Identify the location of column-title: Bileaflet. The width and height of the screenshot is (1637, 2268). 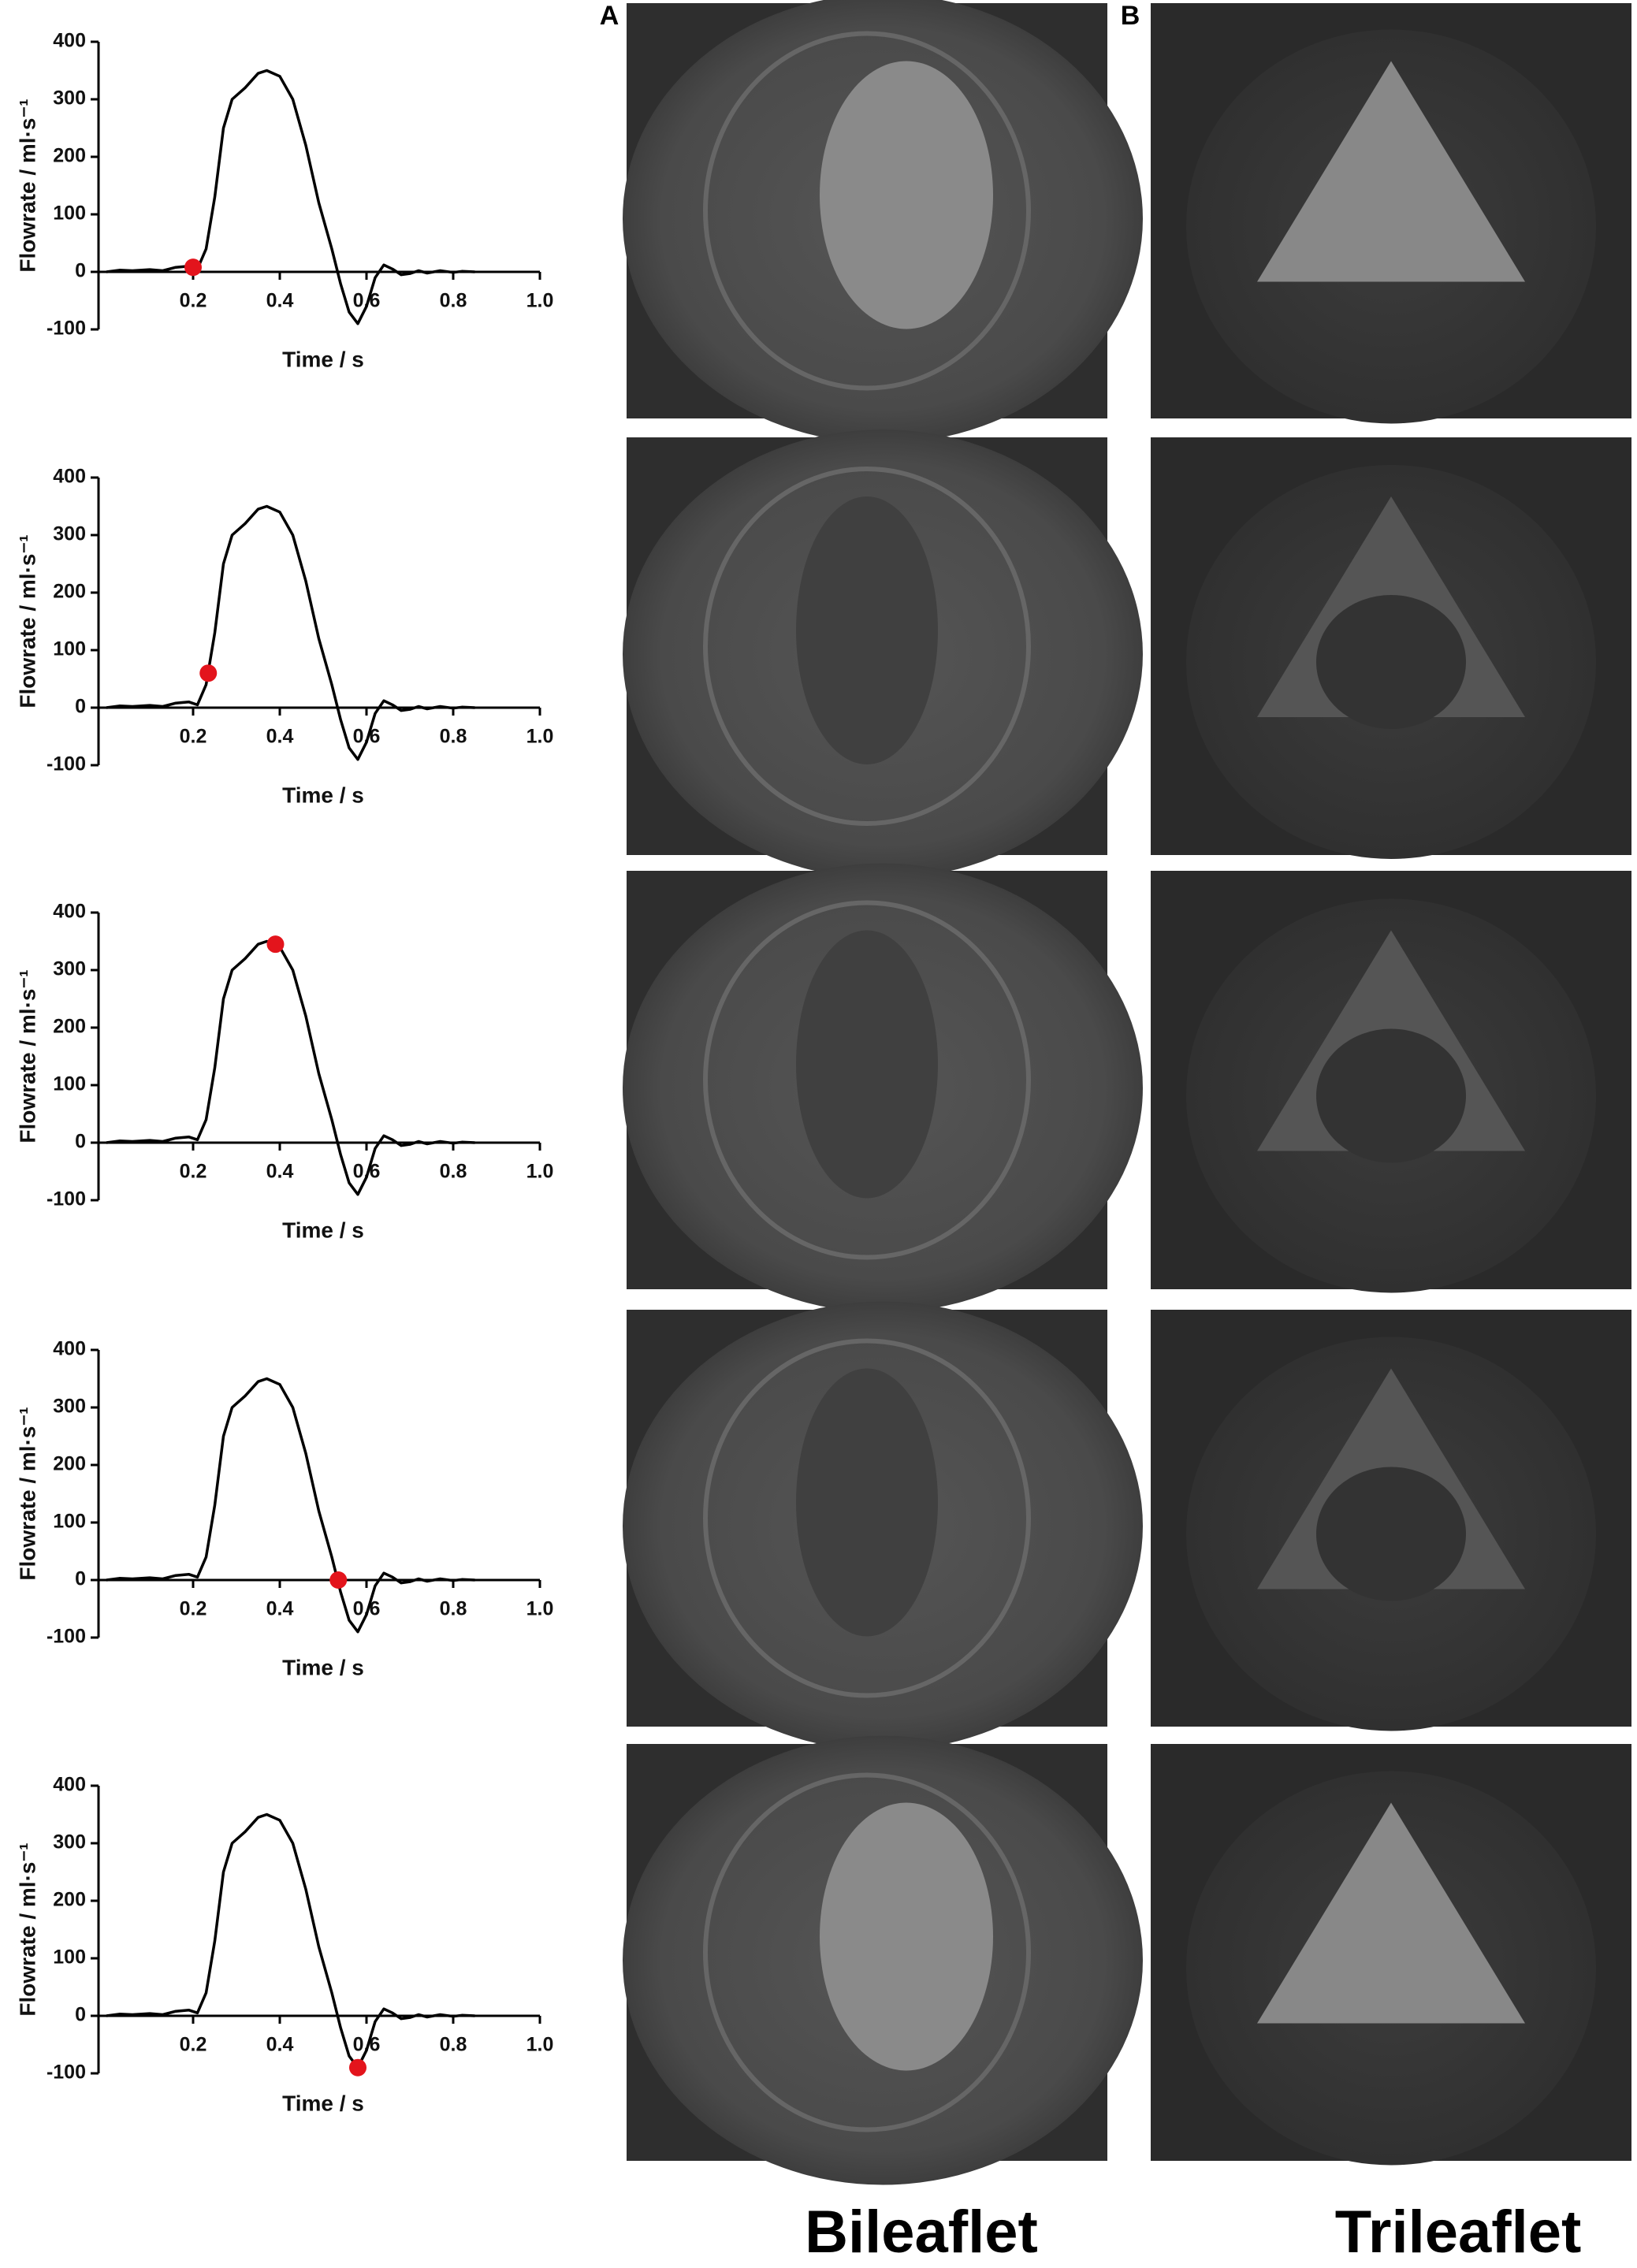
(921, 2232).